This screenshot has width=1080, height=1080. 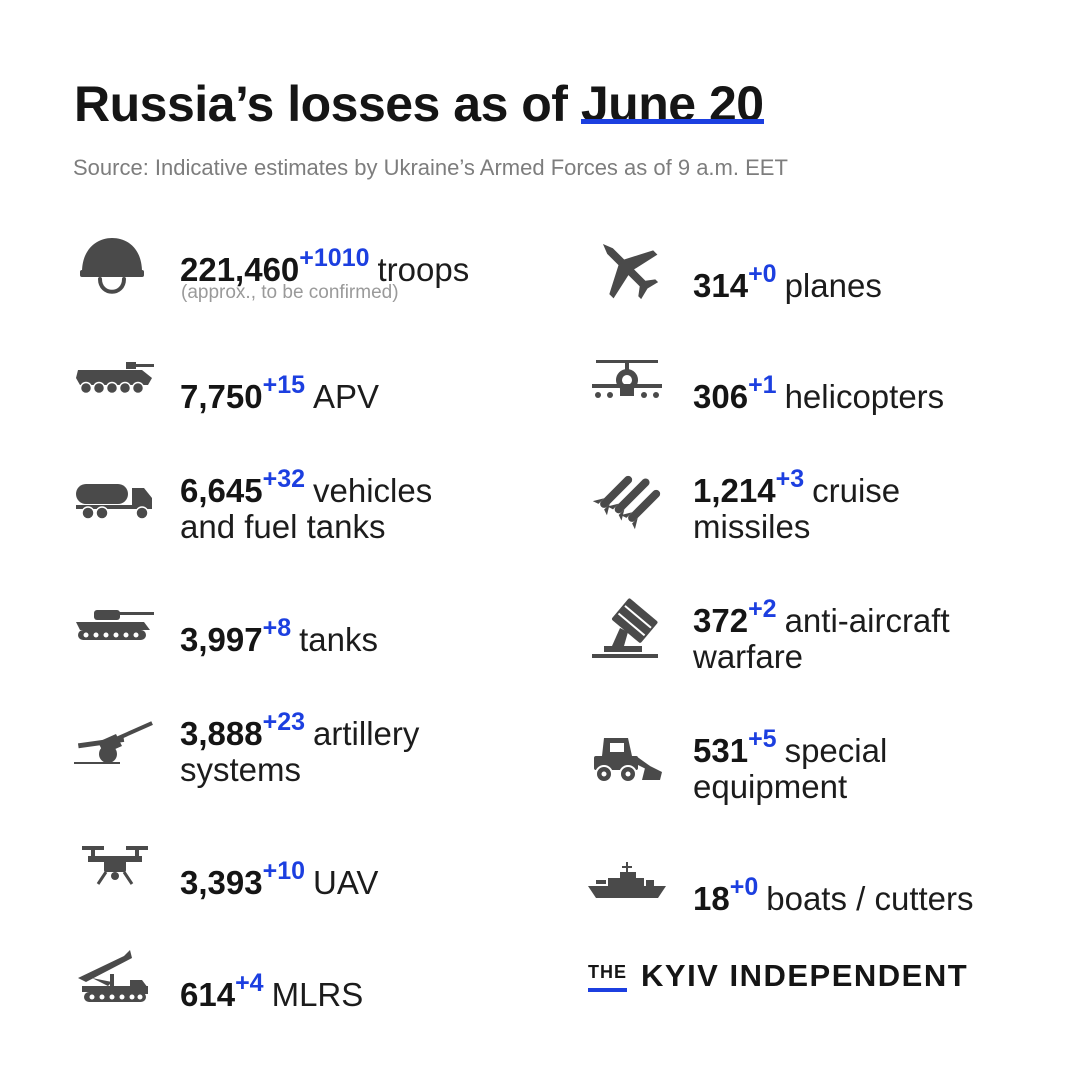 I want to click on stat-anti-aircraft-text: 372+2 anti-aircraft, so click(x=821, y=615).